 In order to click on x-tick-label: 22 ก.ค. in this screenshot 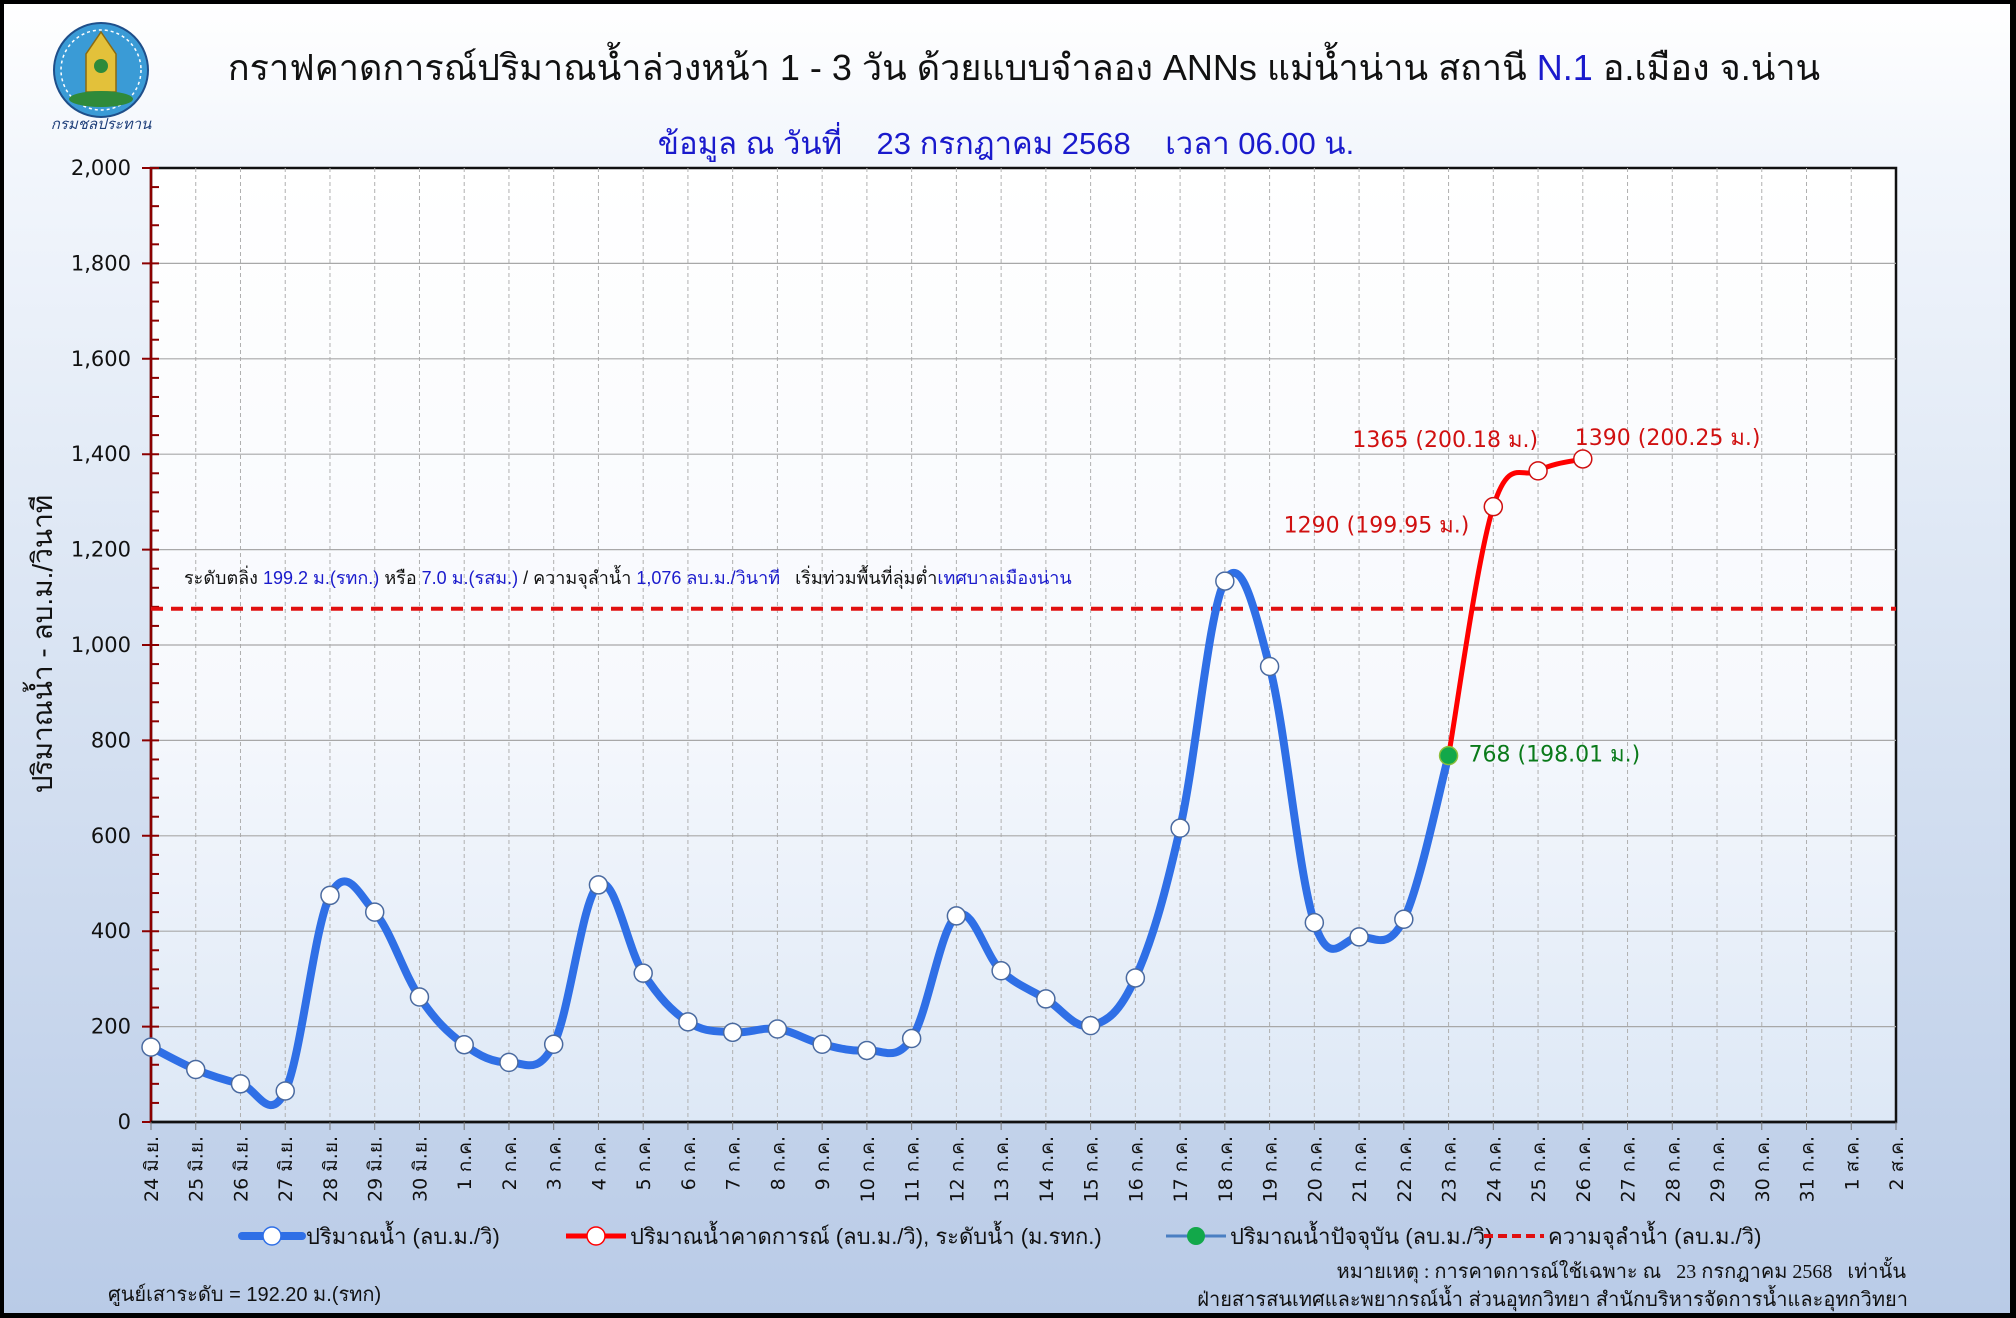, I will do `click(1405, 1169)`.